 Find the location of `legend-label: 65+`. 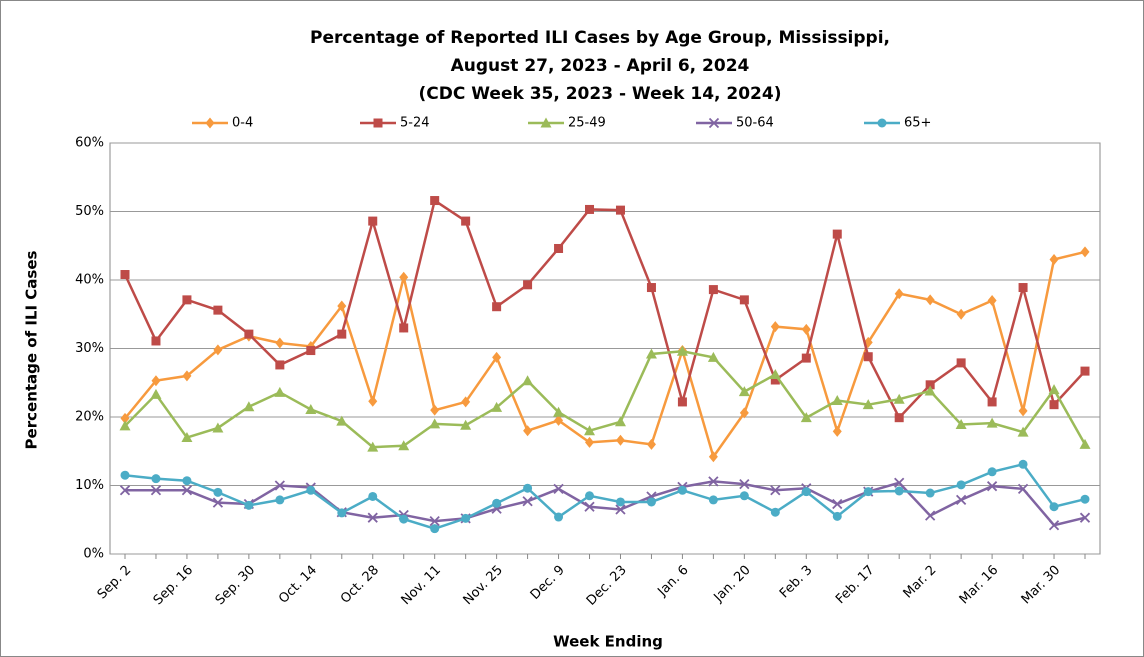

legend-label: 65+ is located at coordinates (917, 123).